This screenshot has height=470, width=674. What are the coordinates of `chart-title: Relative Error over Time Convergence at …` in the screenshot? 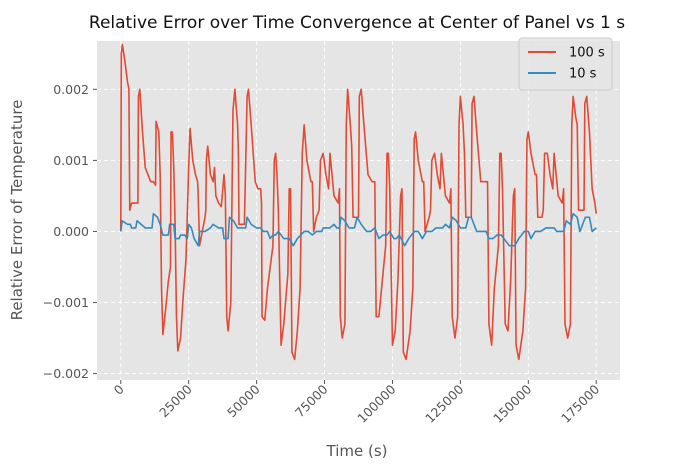 It's located at (357, 23).